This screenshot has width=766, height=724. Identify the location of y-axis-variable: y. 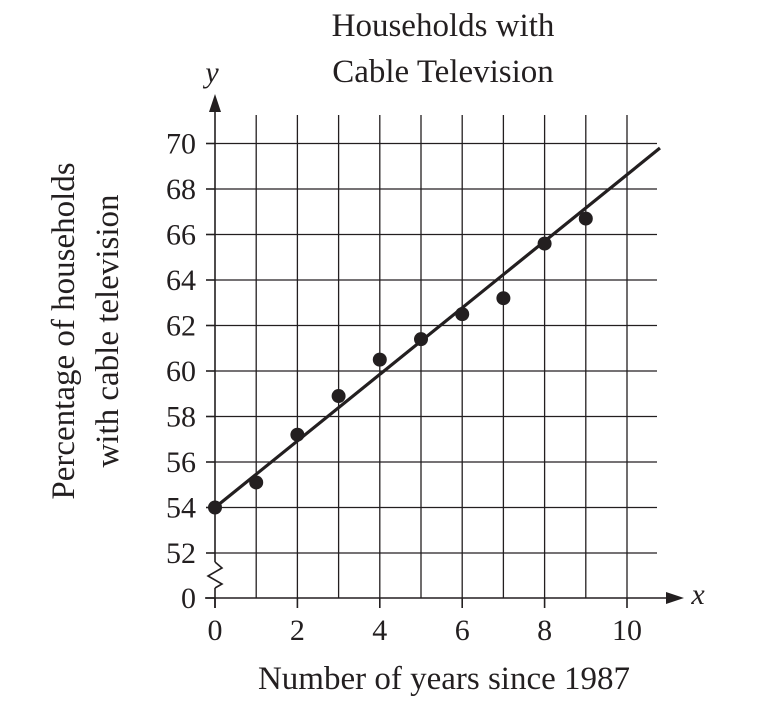
(210, 72).